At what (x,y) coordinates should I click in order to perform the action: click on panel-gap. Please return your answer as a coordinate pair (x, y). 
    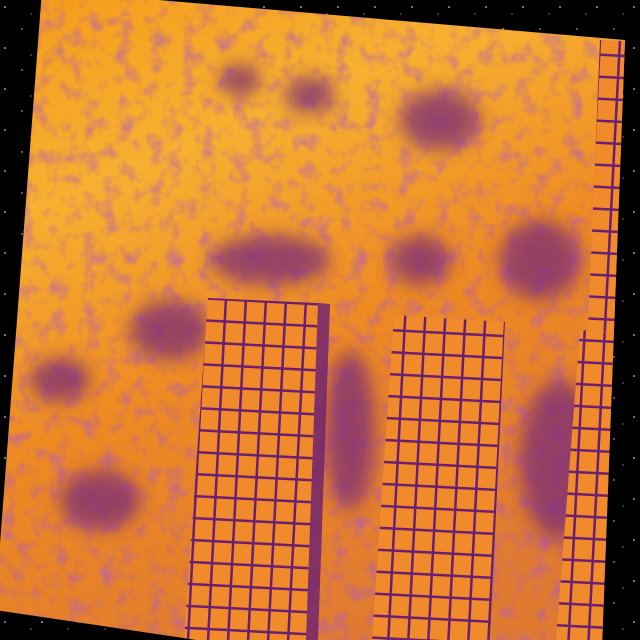
    Looking at the image, I should click on (318, 471).